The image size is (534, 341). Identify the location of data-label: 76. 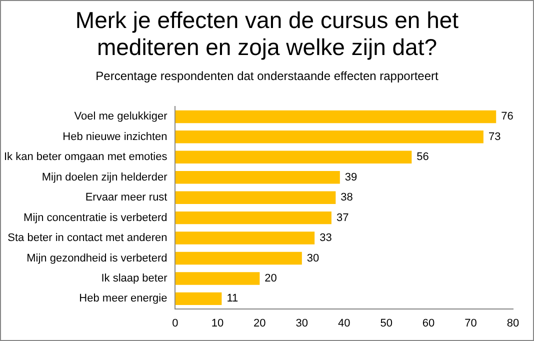
(507, 116).